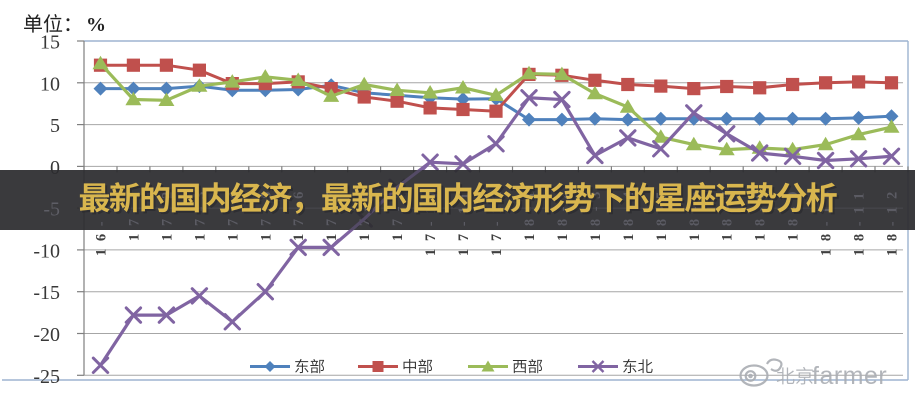 This screenshot has width=915, height=400. I want to click on svg-text: 18-11, so click(860, 220).